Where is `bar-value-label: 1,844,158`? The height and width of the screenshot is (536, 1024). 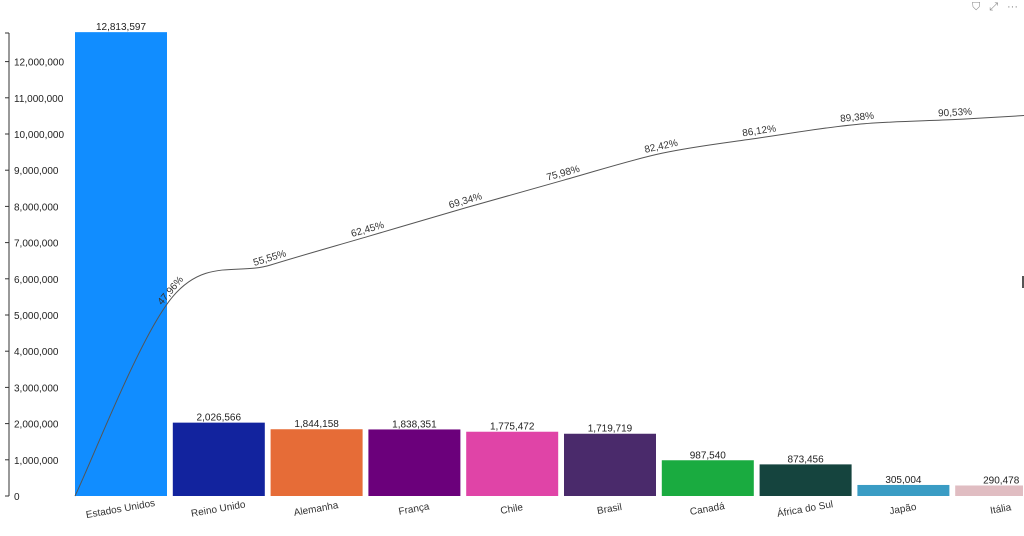
bar-value-label: 1,844,158 is located at coordinates (316, 424).